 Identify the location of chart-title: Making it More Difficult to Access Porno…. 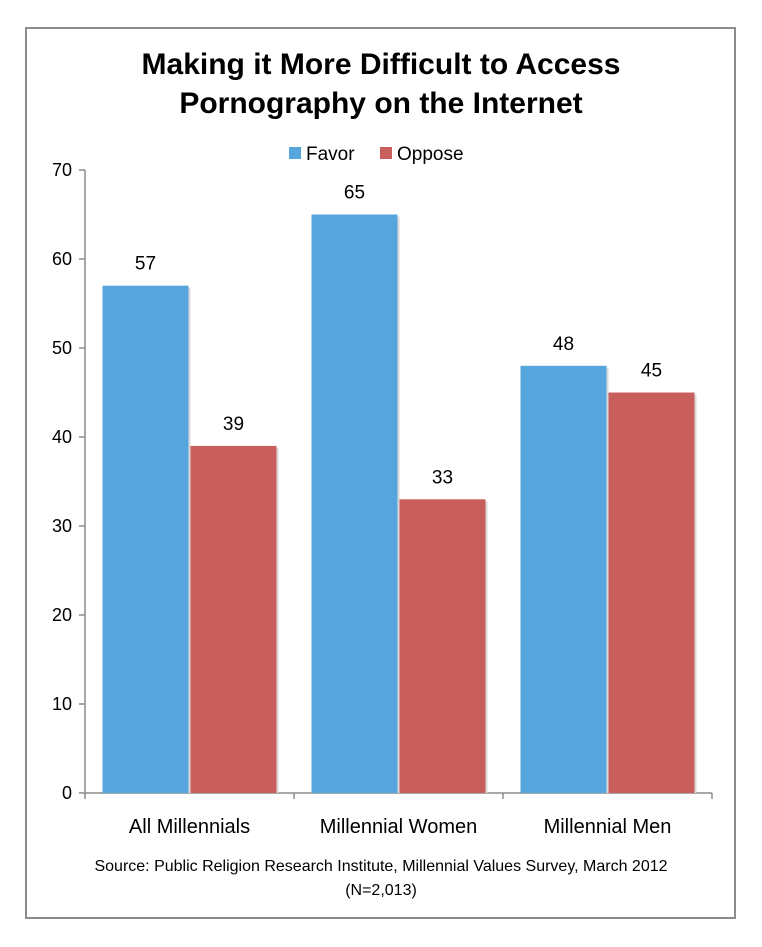
(381, 84).